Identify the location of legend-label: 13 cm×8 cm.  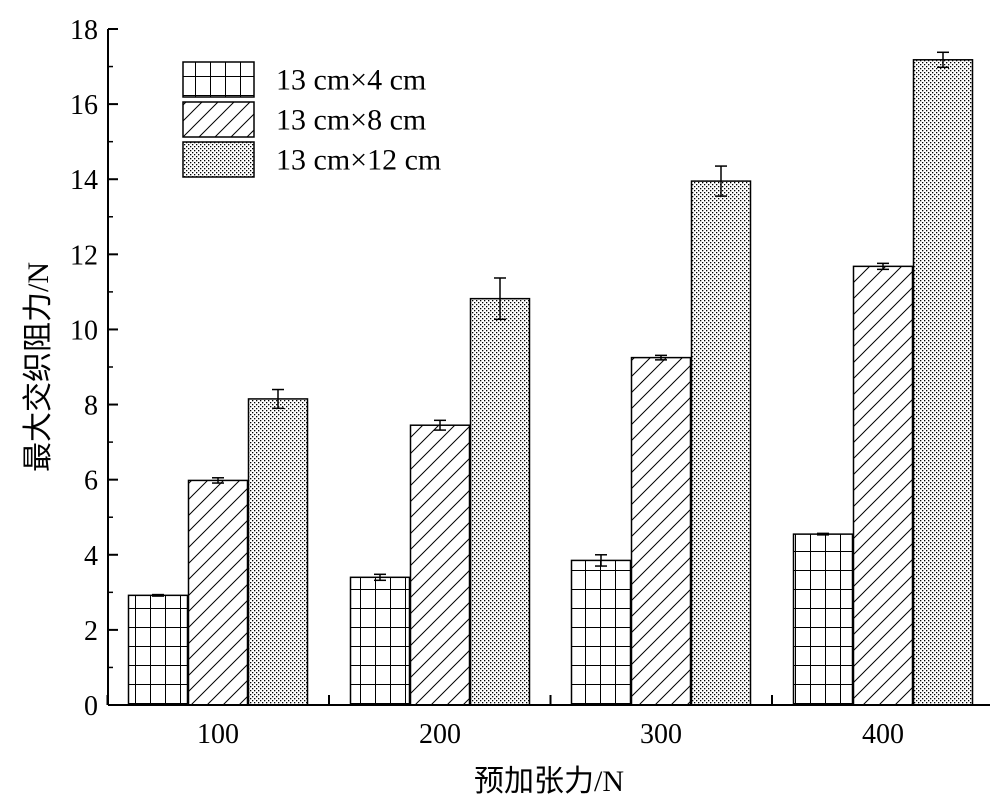
(351, 120).